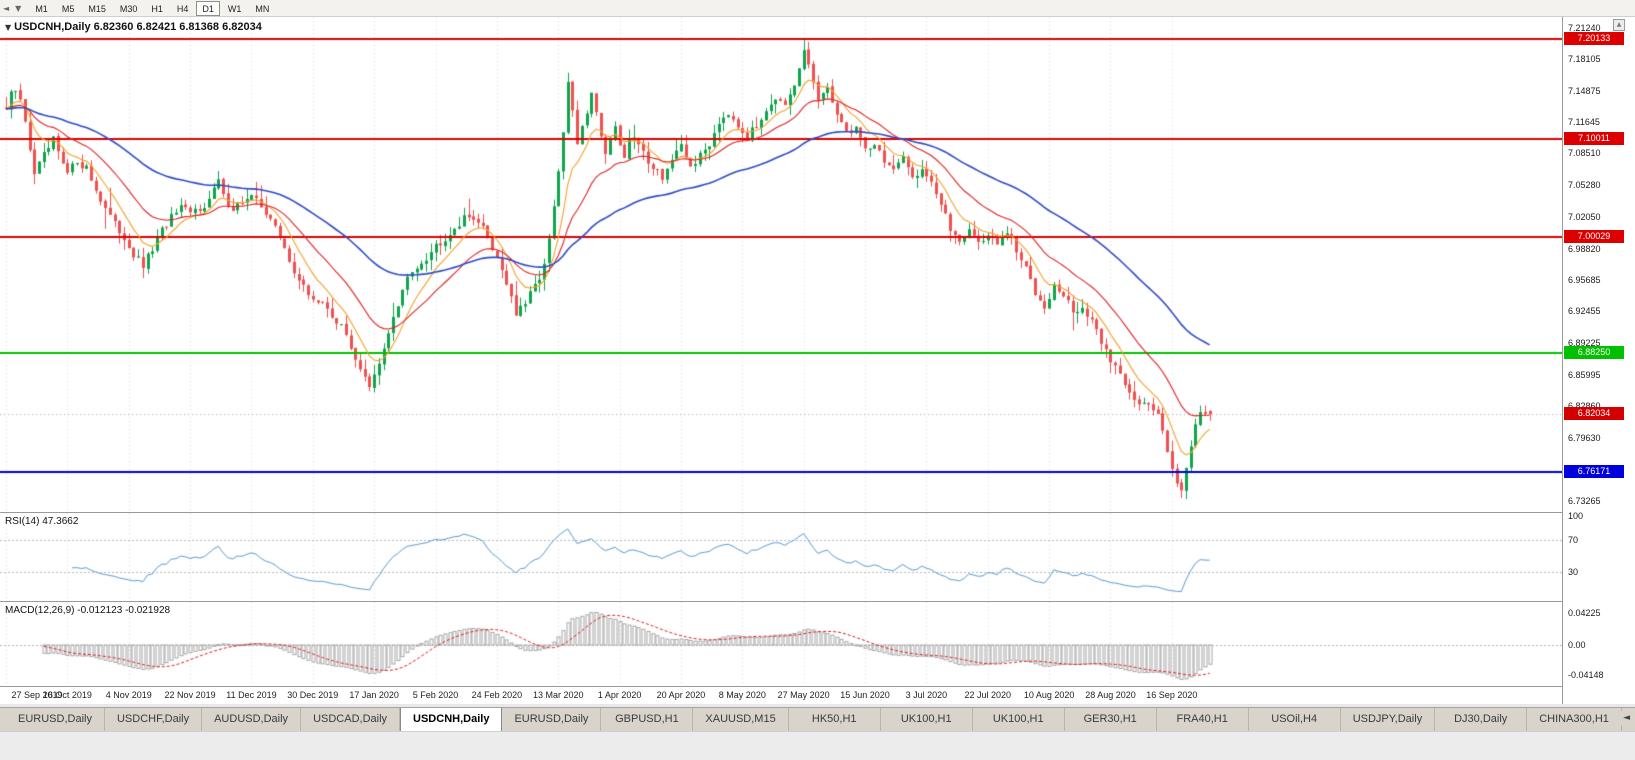 This screenshot has height=760, width=1635. I want to click on hline-price-badge: 7.00029, so click(1594, 236).